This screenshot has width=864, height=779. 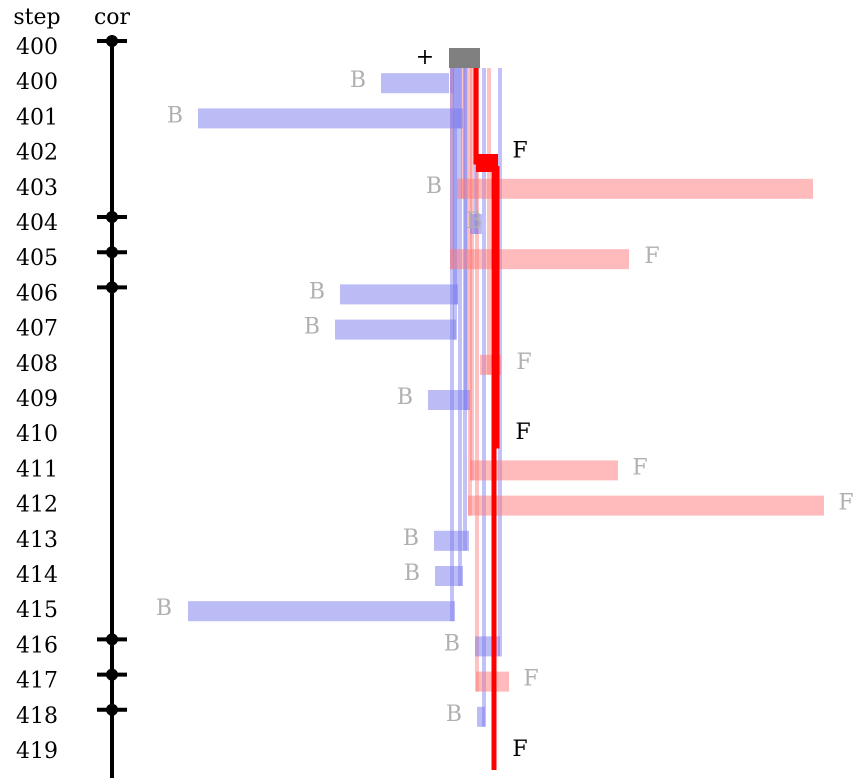 What do you see at coordinates (37, 505) in the screenshot?
I see `step-label: 412` at bounding box center [37, 505].